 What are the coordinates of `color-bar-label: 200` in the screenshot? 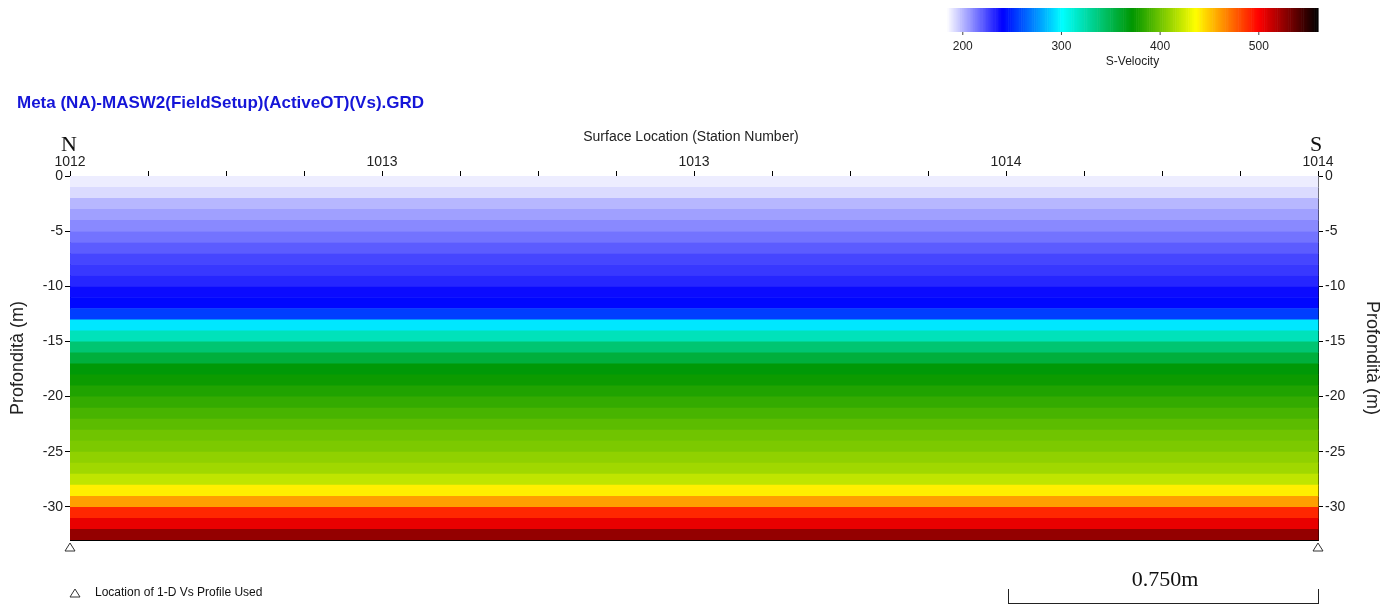 It's located at (963, 46).